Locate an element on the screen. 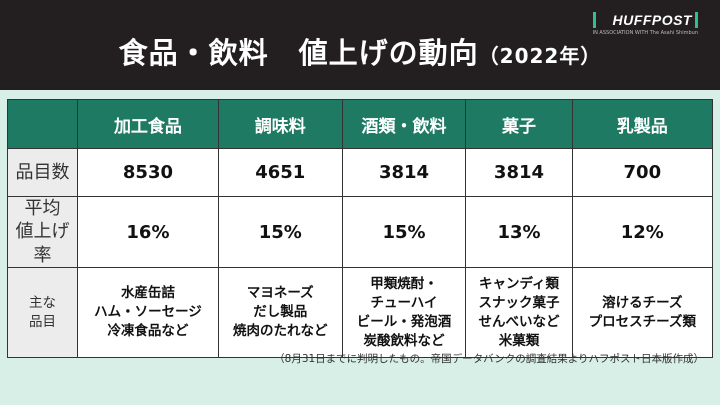 The image size is (720, 405). column-header: 調味料 is located at coordinates (280, 124).